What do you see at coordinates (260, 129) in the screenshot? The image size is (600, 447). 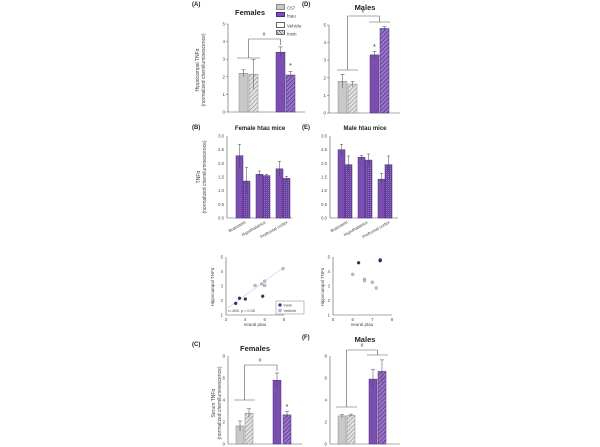 I see `panel-b-title: Female htau mice` at bounding box center [260, 129].